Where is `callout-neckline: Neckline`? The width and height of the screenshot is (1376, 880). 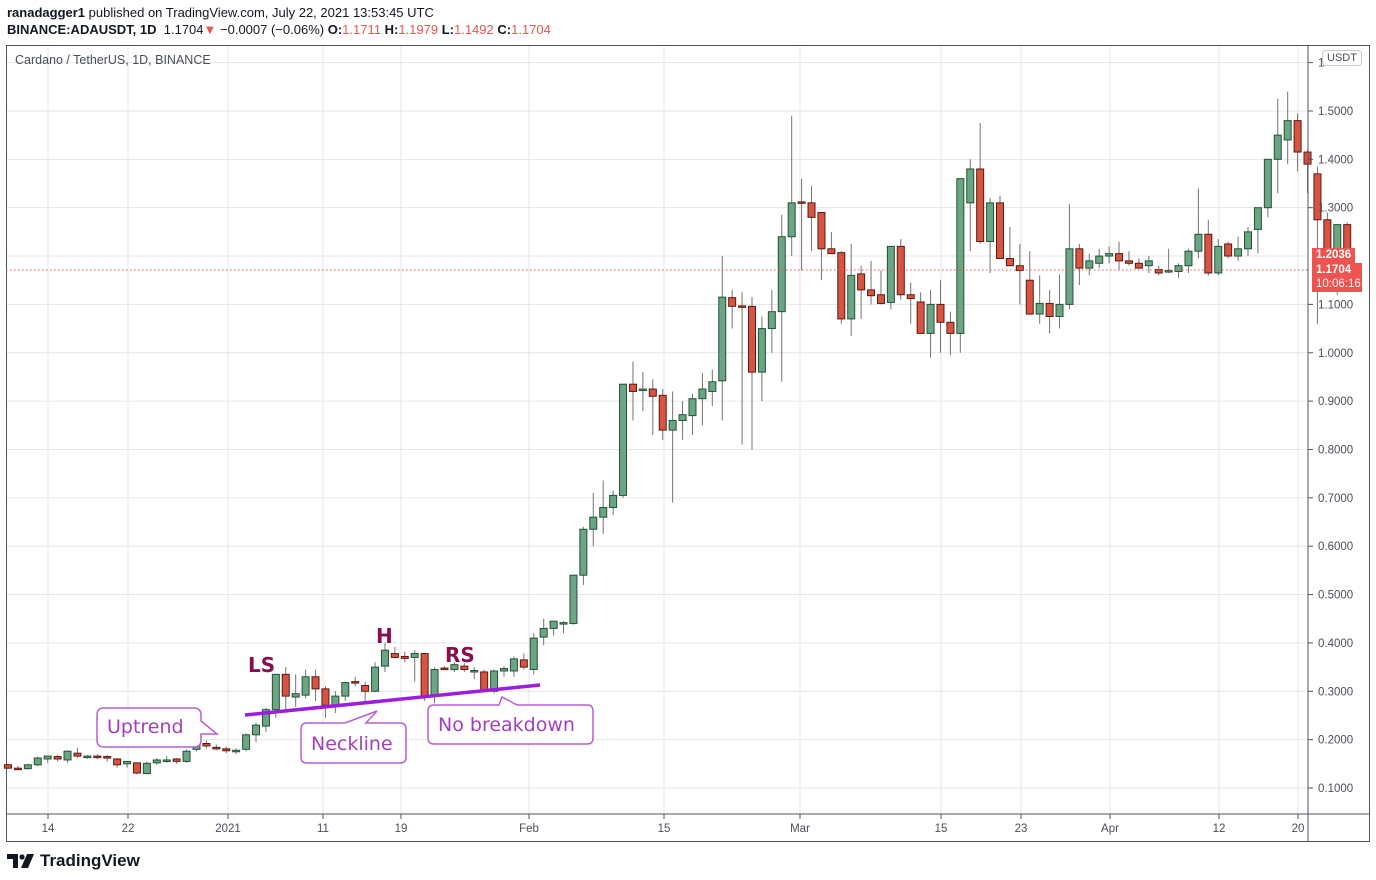
callout-neckline: Neckline is located at coordinates (353, 737).